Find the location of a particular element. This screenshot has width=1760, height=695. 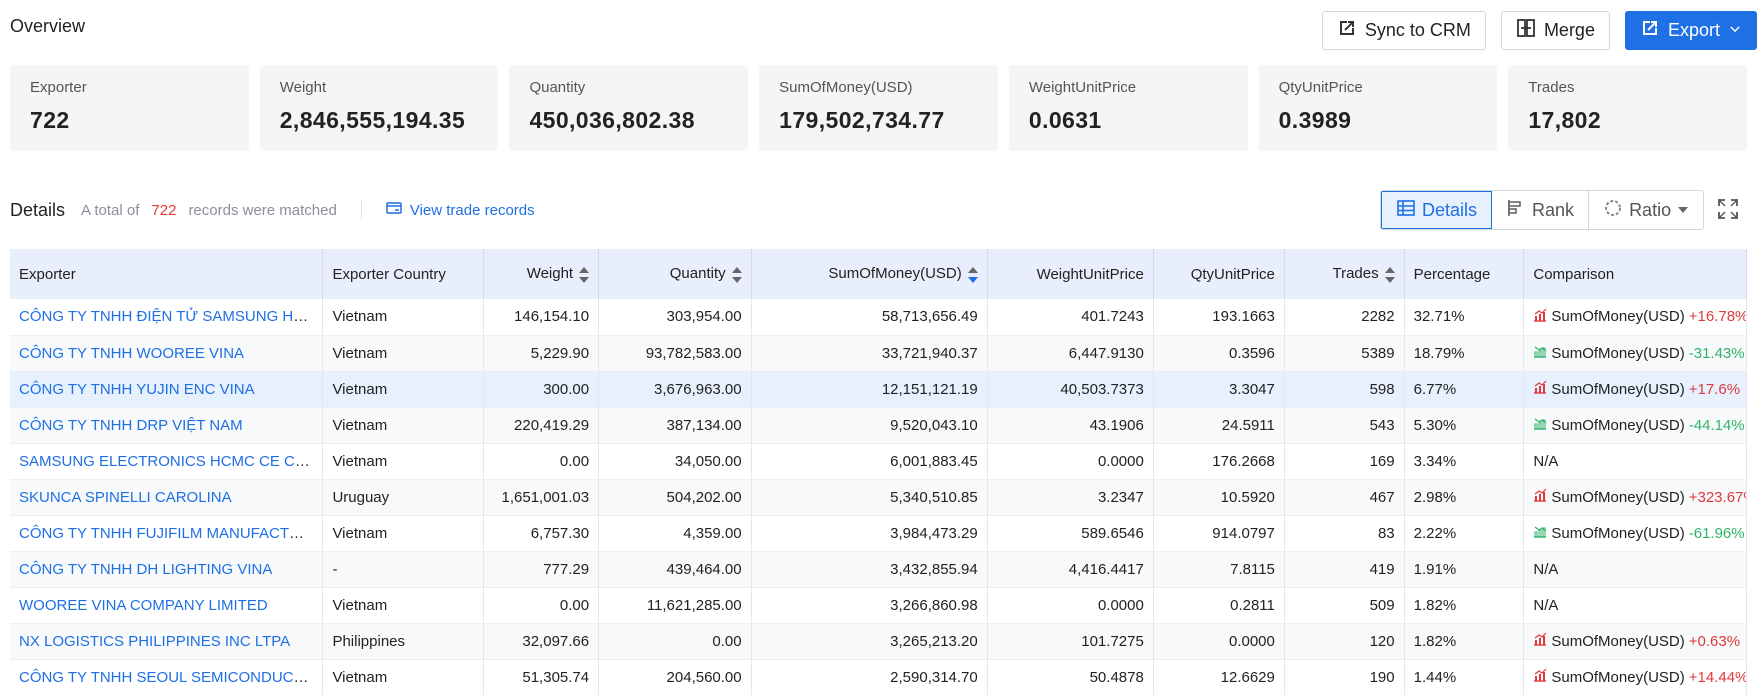

cell-percentage: 2.22% is located at coordinates (1464, 533).